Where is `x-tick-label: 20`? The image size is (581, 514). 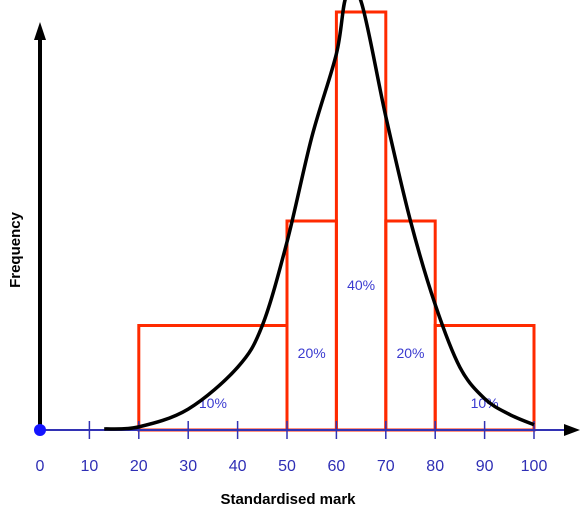
x-tick-label: 20 is located at coordinates (139, 466).